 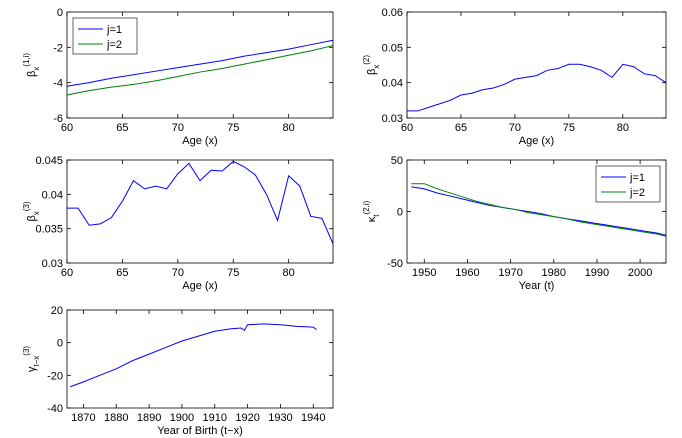 I want to click on y-tick-label: 0.035, so click(x=49, y=230).